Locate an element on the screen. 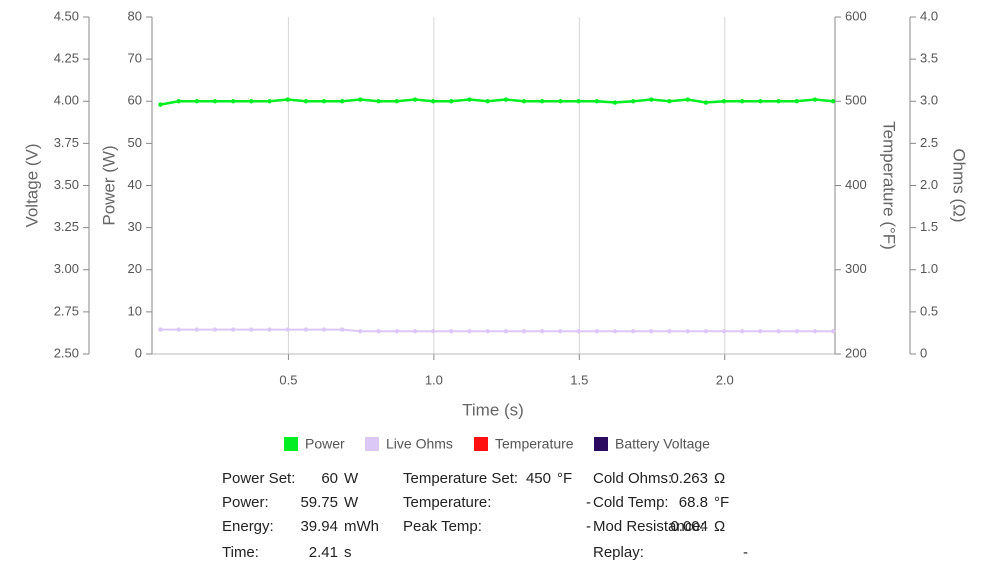  stat-label: Replay: is located at coordinates (618, 552).